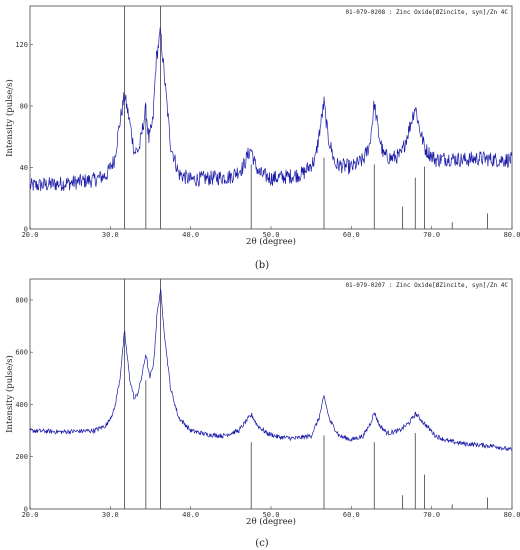 The image size is (520, 550). What do you see at coordinates (24, 168) in the screenshot?
I see `y-tick-label: 40` at bounding box center [24, 168].